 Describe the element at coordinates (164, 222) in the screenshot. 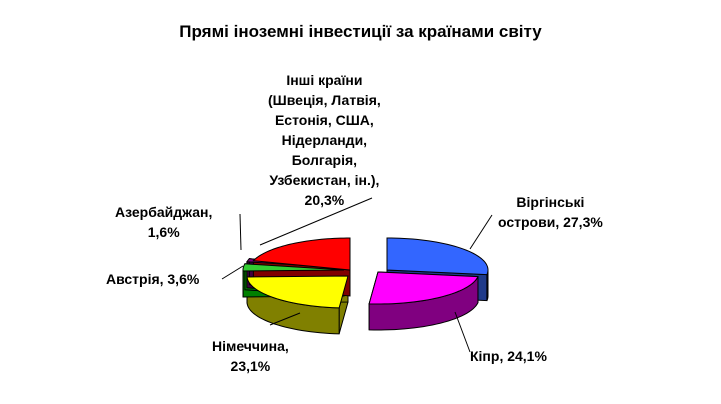

I see `label-azerbaijan: Азербайджан, 1,6%` at that location.